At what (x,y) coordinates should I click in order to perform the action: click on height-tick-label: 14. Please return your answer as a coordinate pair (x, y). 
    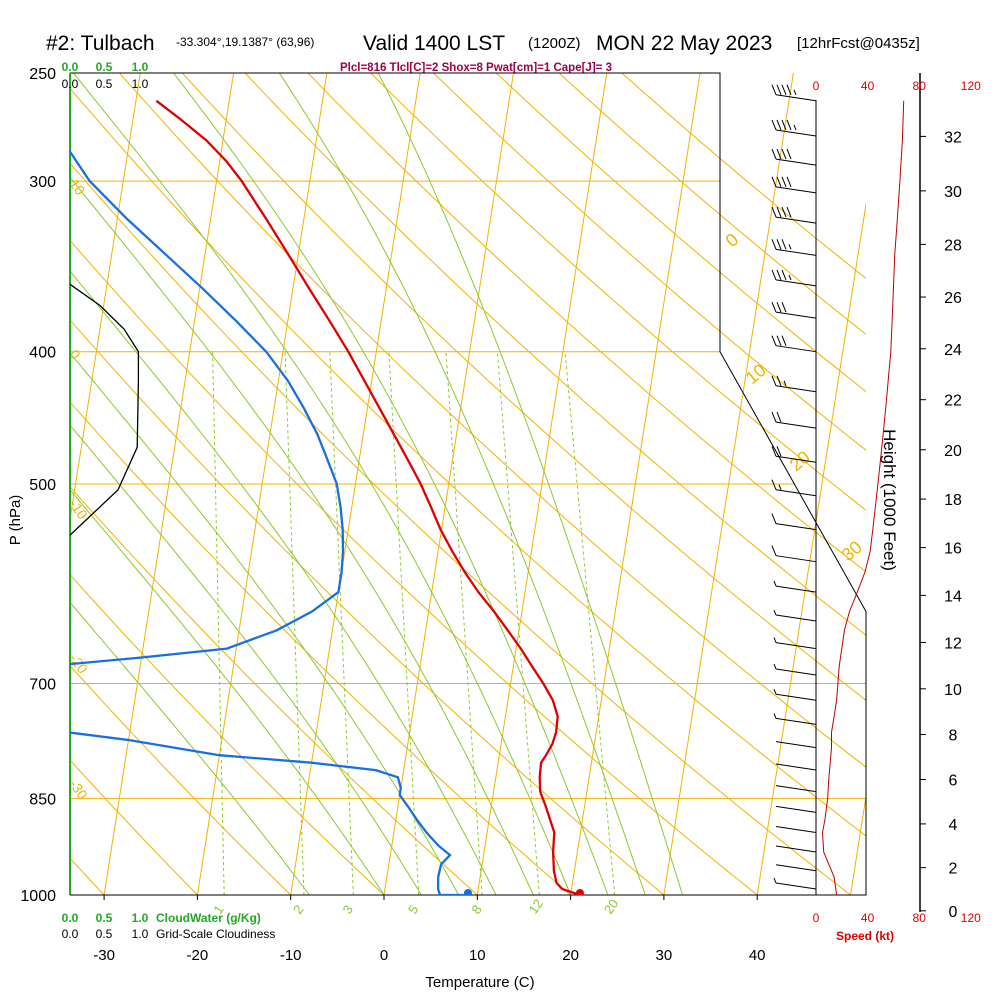
    Looking at the image, I should click on (953, 596).